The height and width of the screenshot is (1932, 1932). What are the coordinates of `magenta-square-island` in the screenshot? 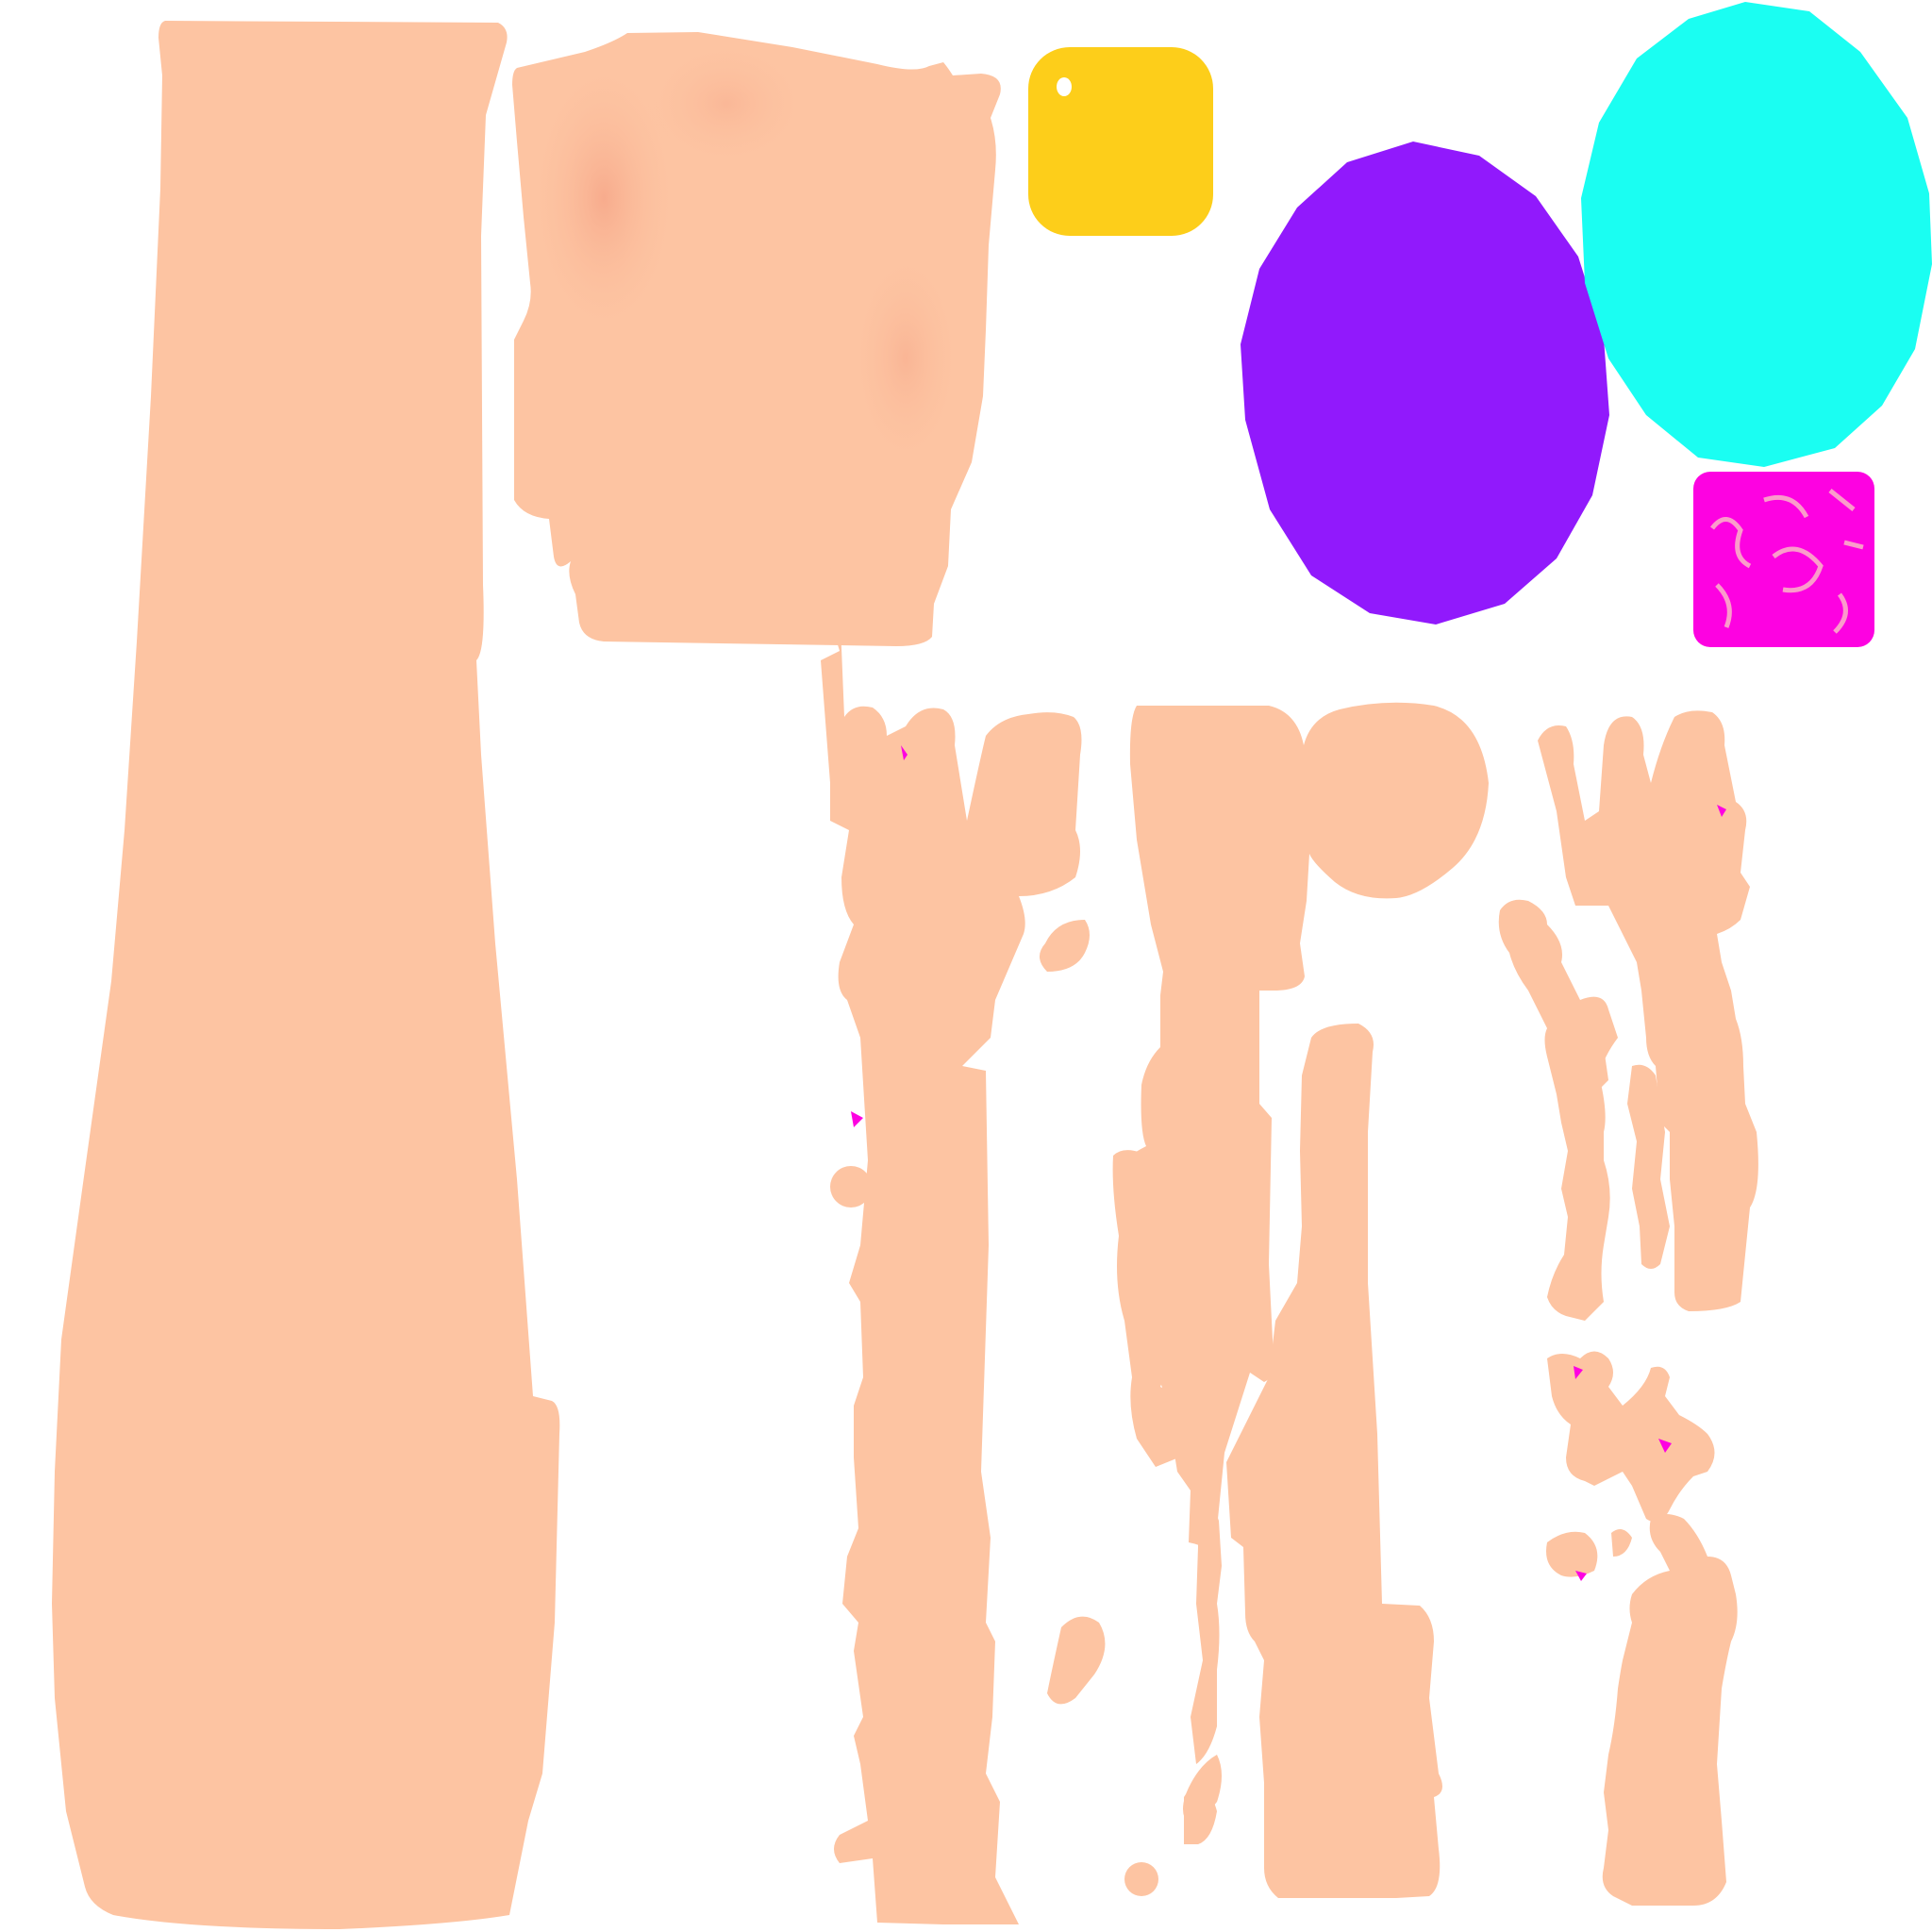 It's located at (1784, 560).